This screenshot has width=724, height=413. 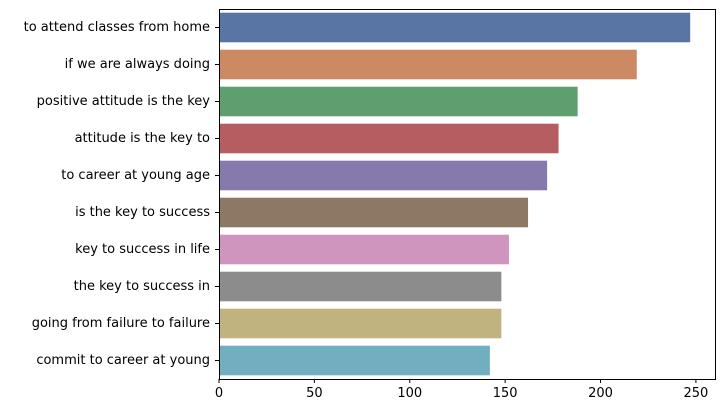 What do you see at coordinates (117, 27) in the screenshot?
I see `y-tick-label: to attend classes from home` at bounding box center [117, 27].